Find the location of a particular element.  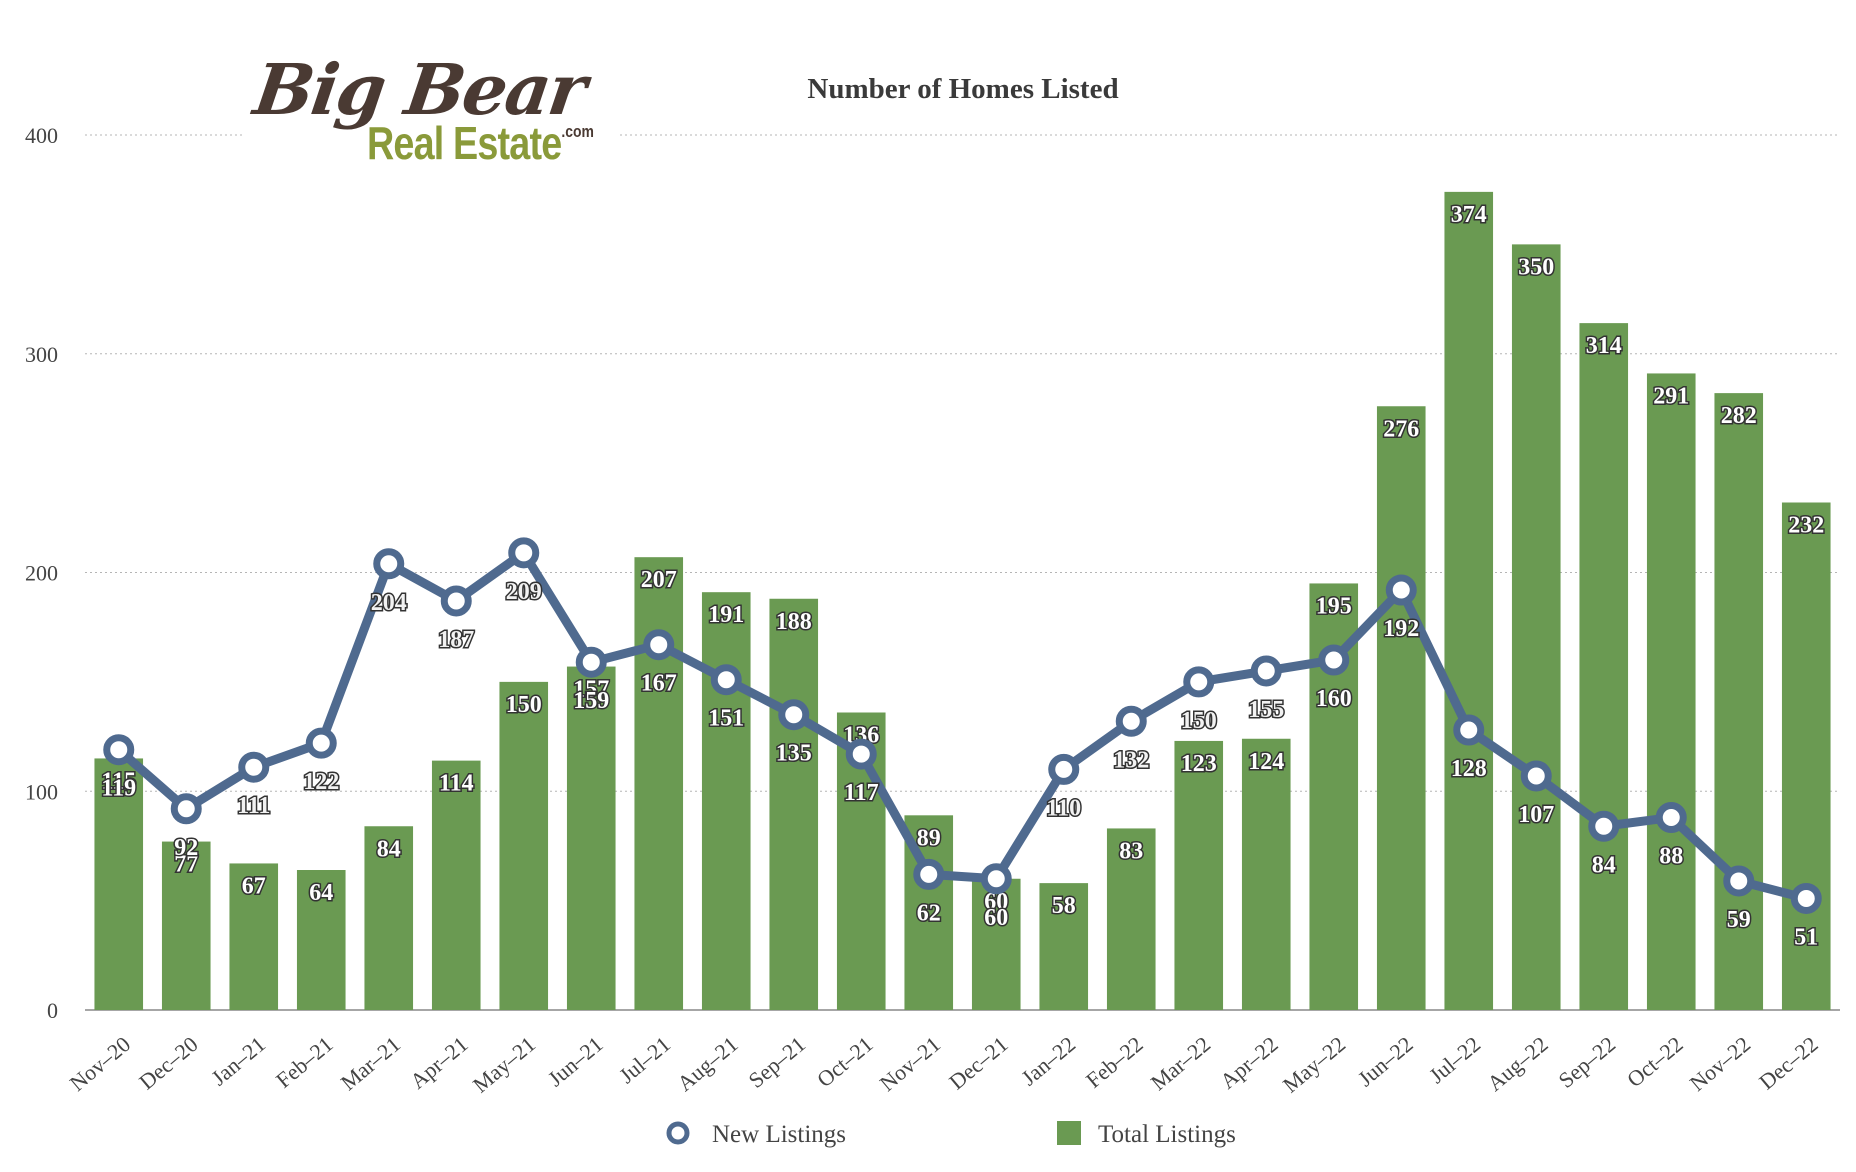

bar-value-label: 207 is located at coordinates (659, 580).